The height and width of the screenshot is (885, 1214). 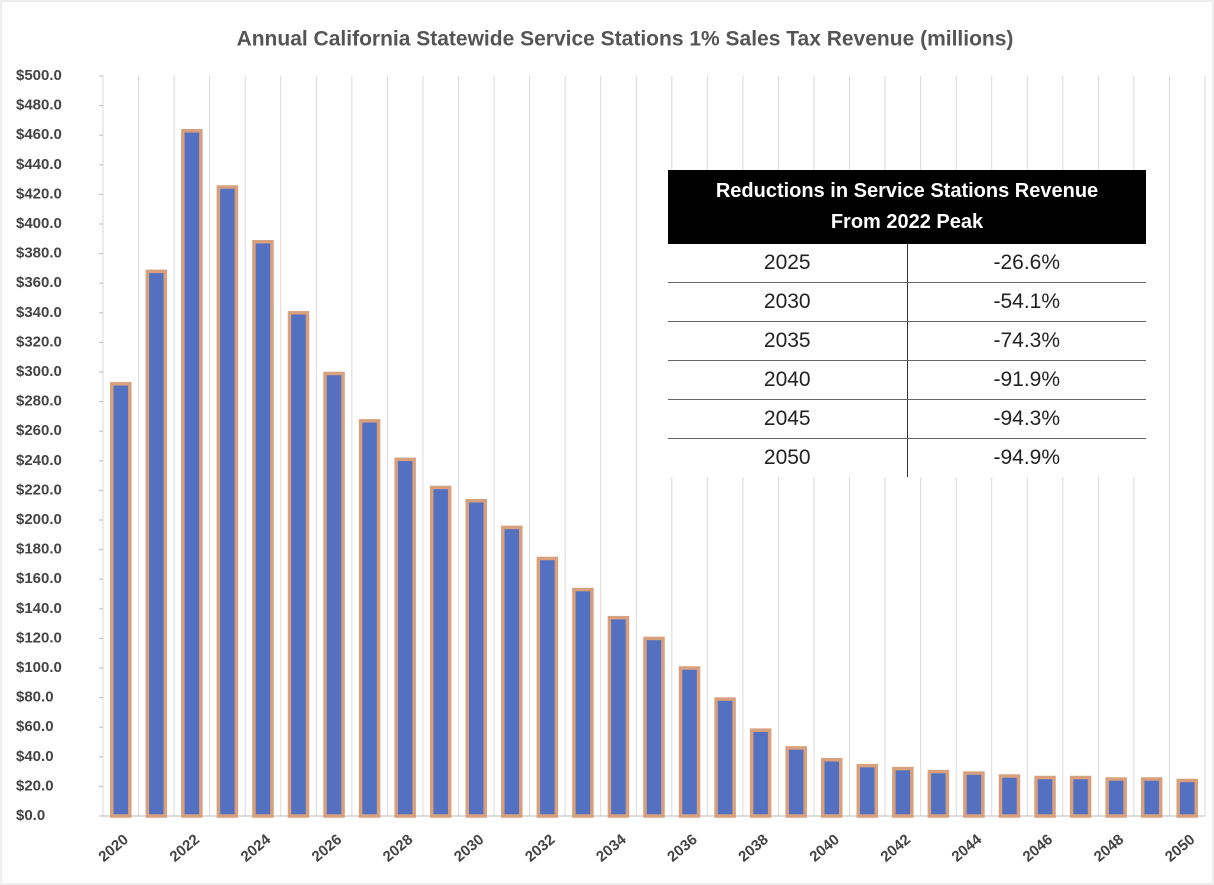 I want to click on table-row: 2035 -74.3%, so click(x=907, y=341).